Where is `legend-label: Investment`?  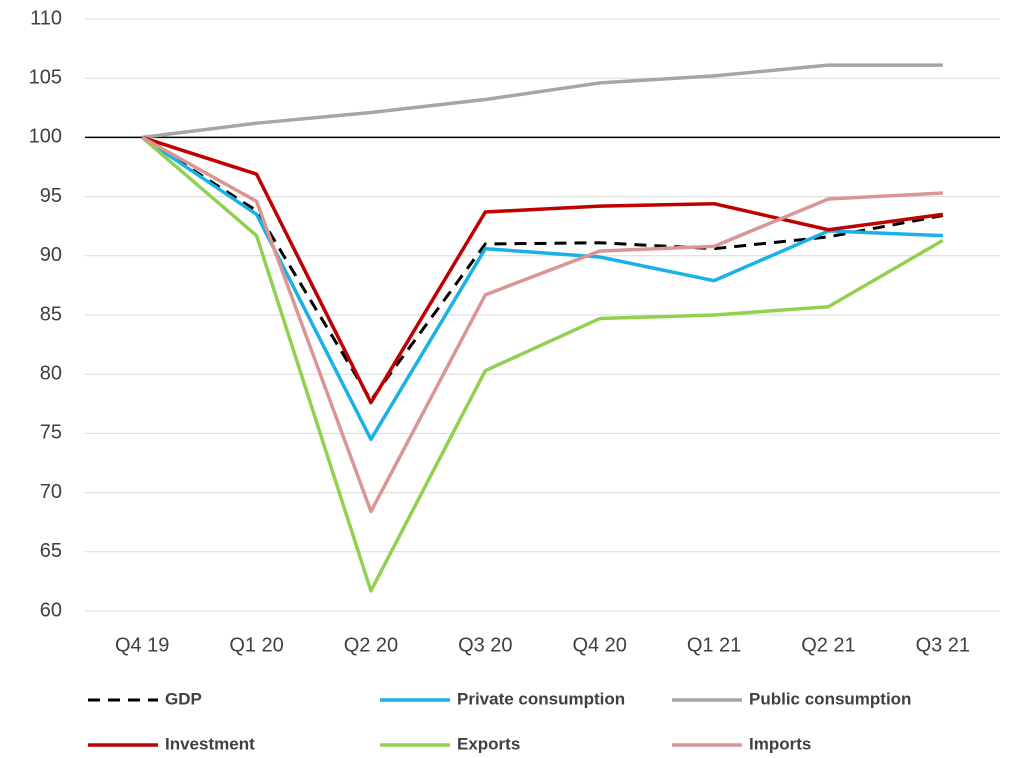
legend-label: Investment is located at coordinates (210, 743).